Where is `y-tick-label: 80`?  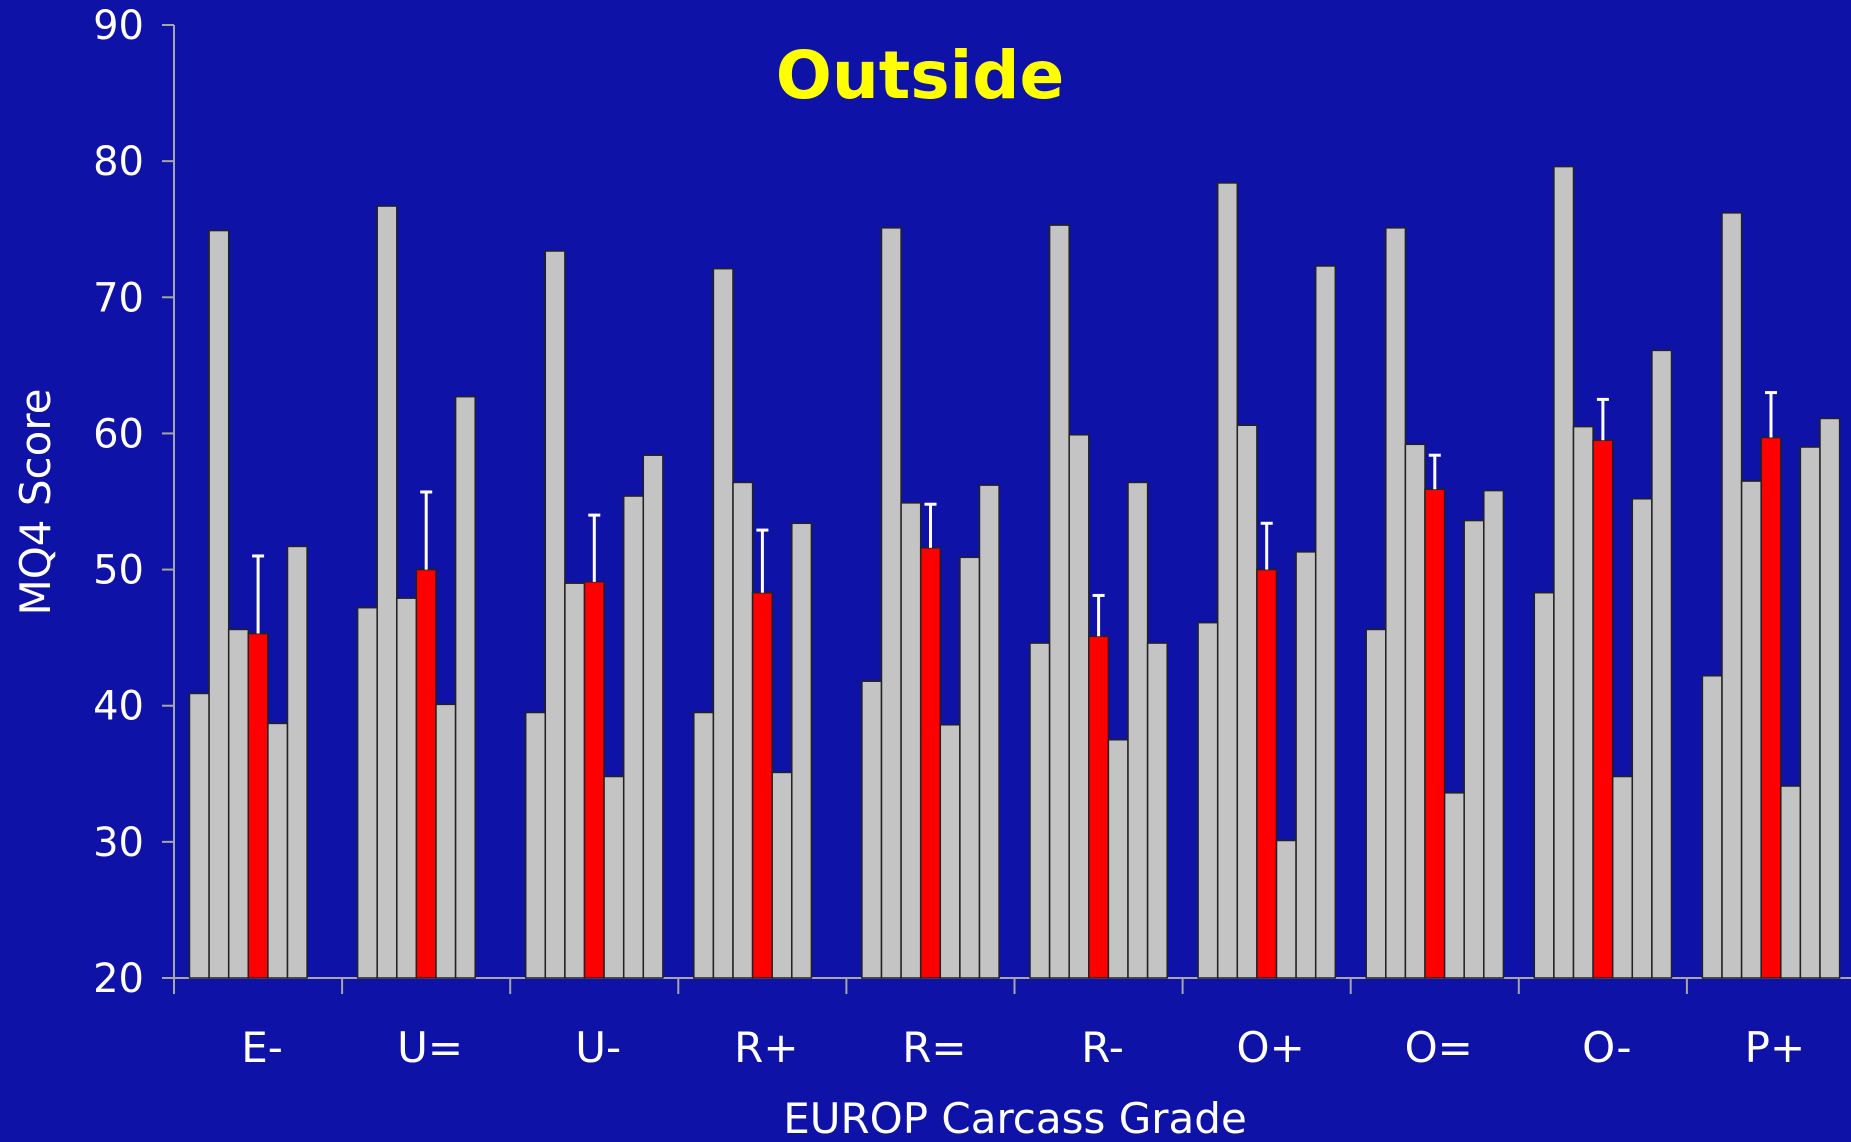
y-tick-label: 80 is located at coordinates (118, 162).